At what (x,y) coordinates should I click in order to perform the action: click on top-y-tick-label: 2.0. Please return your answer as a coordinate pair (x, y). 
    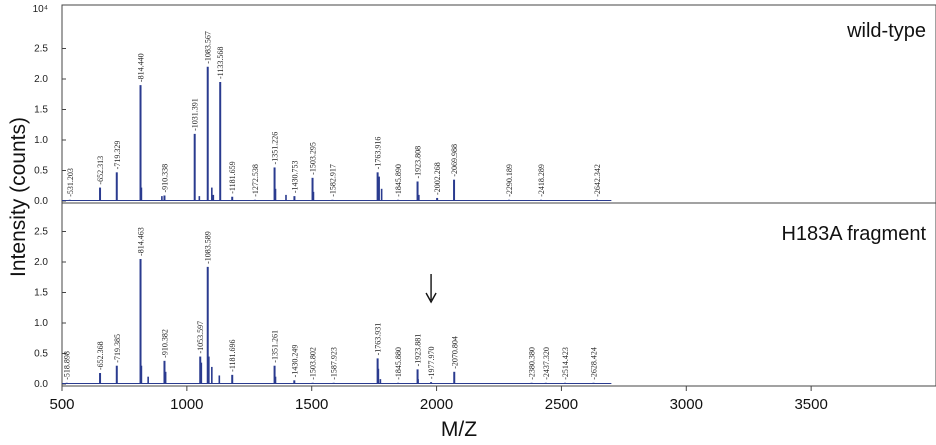
    Looking at the image, I should click on (41, 79).